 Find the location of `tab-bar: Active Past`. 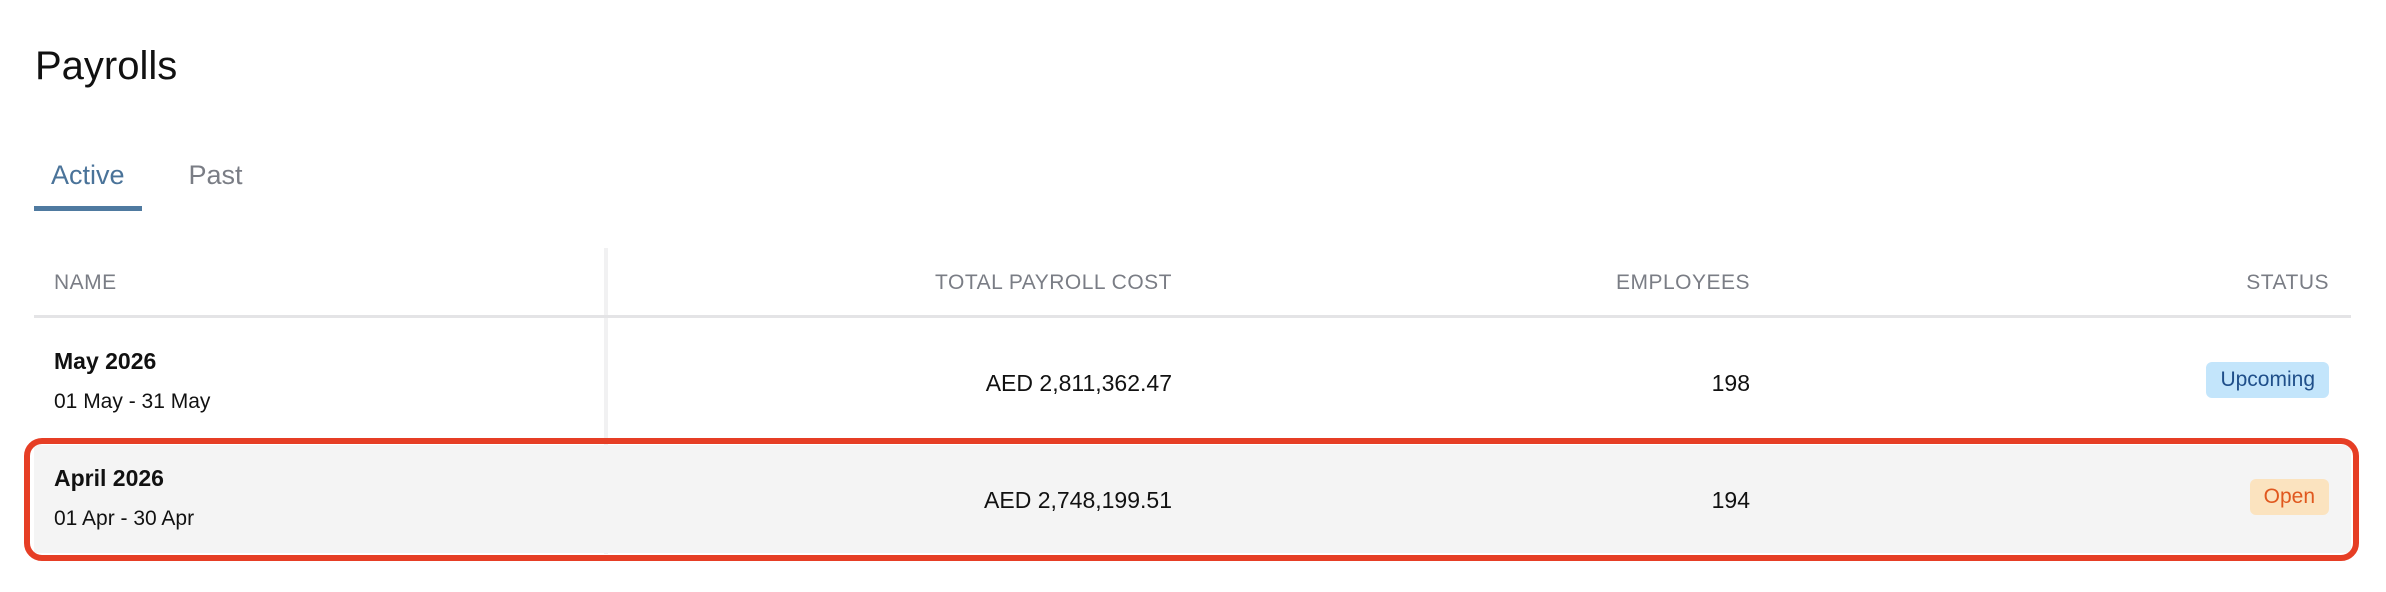

tab-bar: Active Past is located at coordinates (147, 181).